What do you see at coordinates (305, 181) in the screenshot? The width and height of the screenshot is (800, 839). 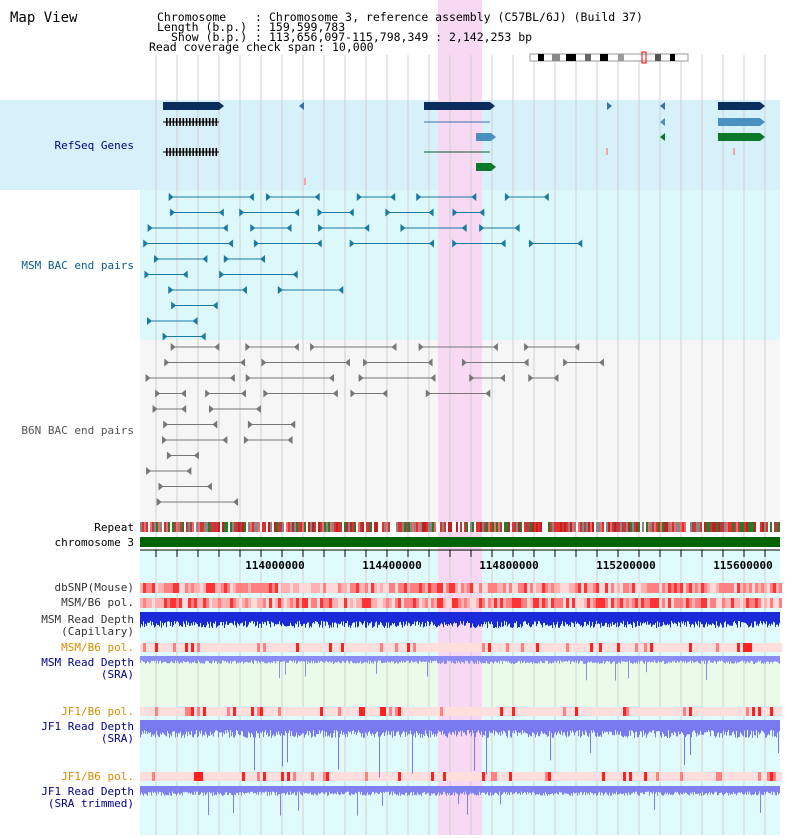 I see `gene-tick` at bounding box center [305, 181].